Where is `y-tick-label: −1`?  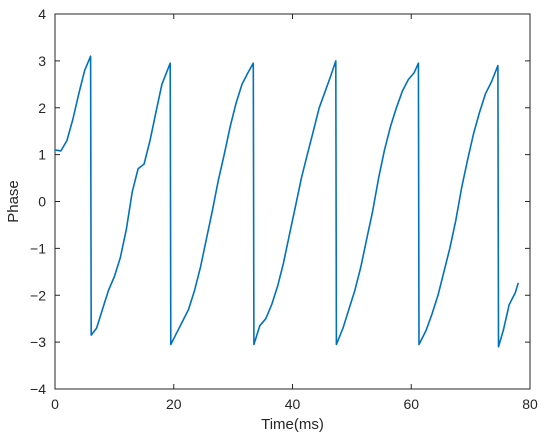
y-tick-label: −1 is located at coordinates (38, 248).